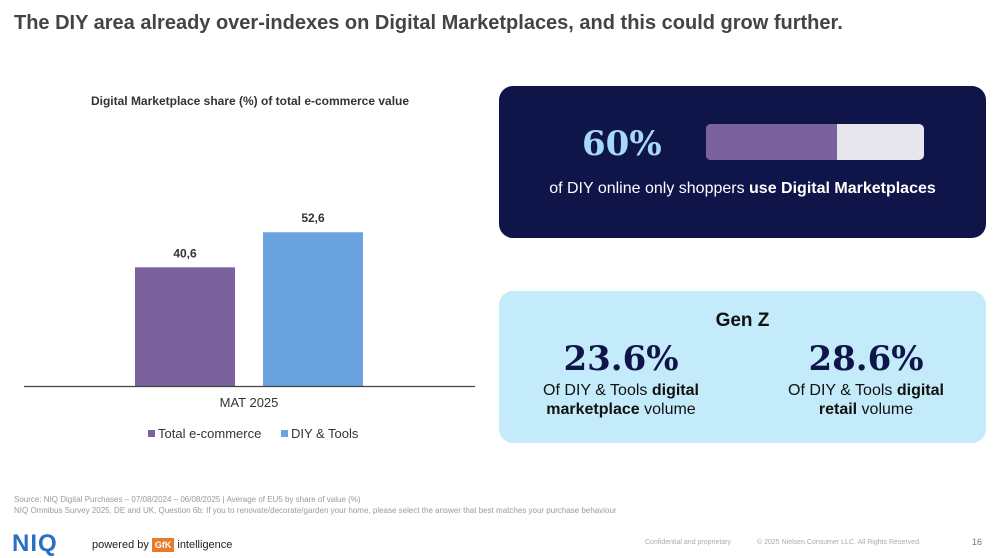  What do you see at coordinates (185, 326) in the screenshot?
I see `bar-total-ecommerce` at bounding box center [185, 326].